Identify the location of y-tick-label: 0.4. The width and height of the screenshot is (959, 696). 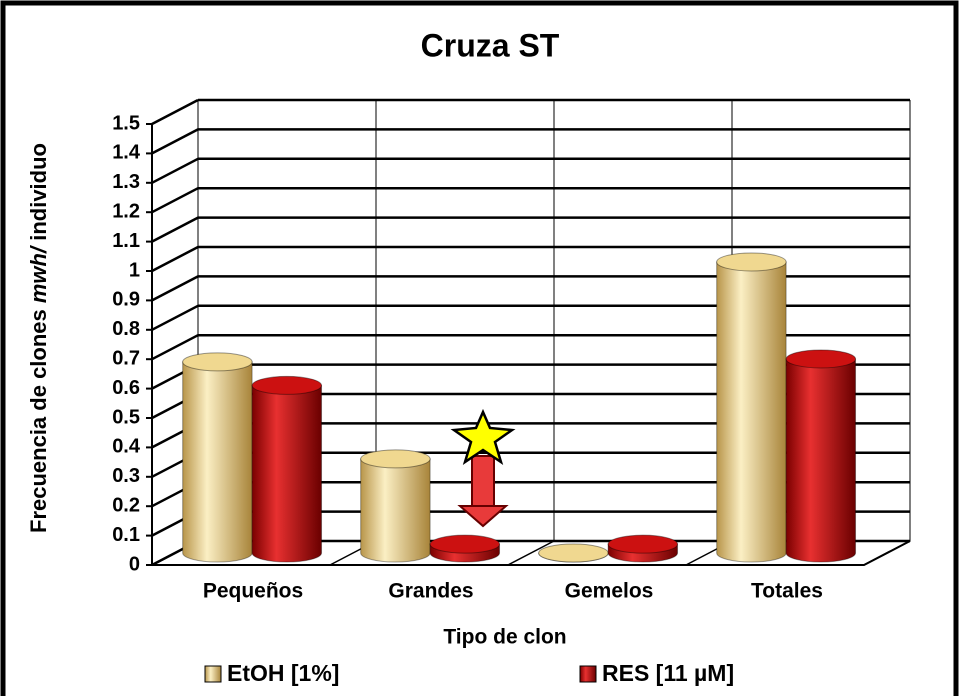
(126, 447).